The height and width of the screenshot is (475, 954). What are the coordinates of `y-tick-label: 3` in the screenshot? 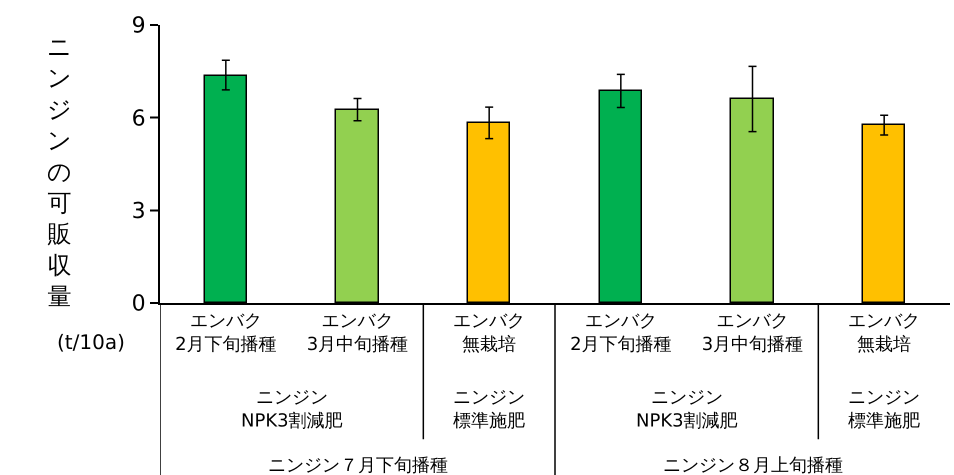 It's located at (139, 211).